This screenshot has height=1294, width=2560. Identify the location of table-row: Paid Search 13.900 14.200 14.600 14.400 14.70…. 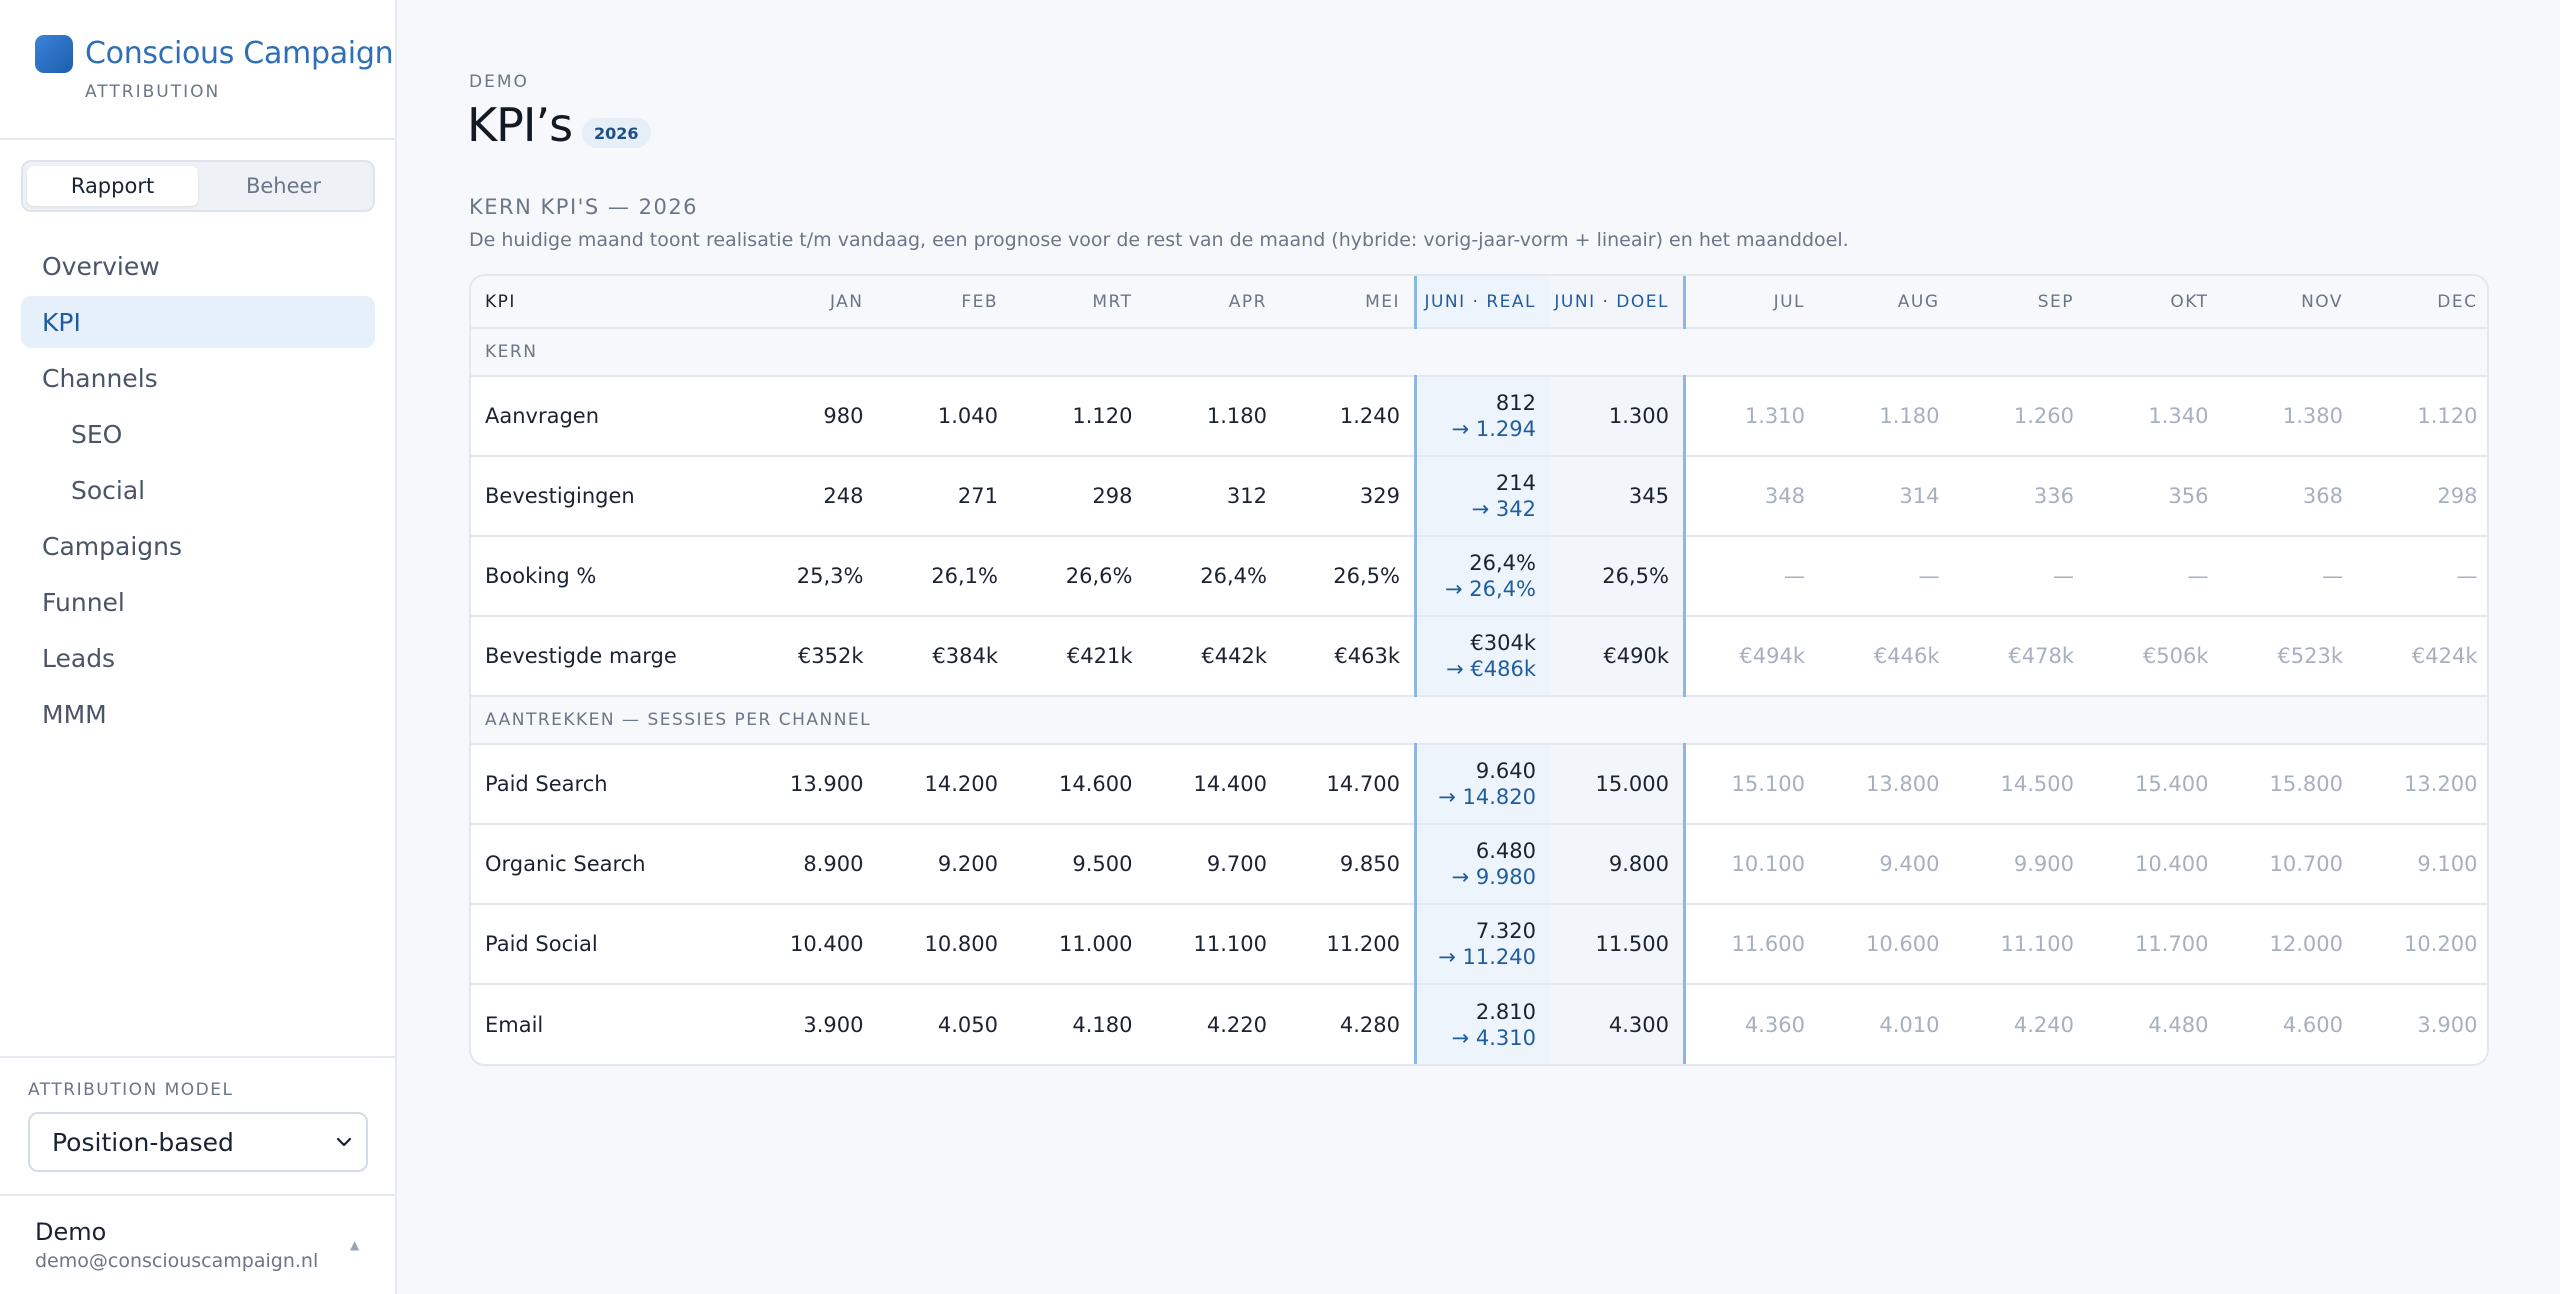
(1479, 784).